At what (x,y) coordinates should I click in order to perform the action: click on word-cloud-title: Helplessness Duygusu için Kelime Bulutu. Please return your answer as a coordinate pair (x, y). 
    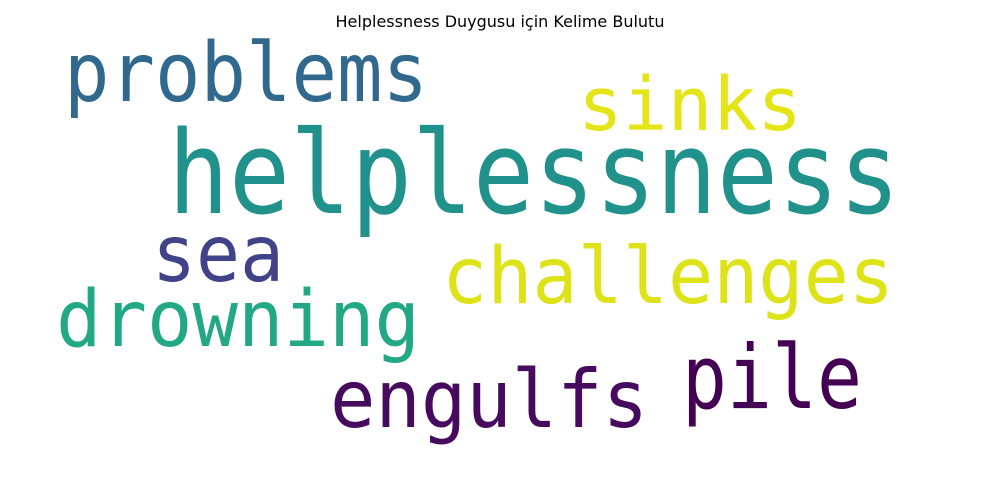
    Looking at the image, I should click on (500, 21).